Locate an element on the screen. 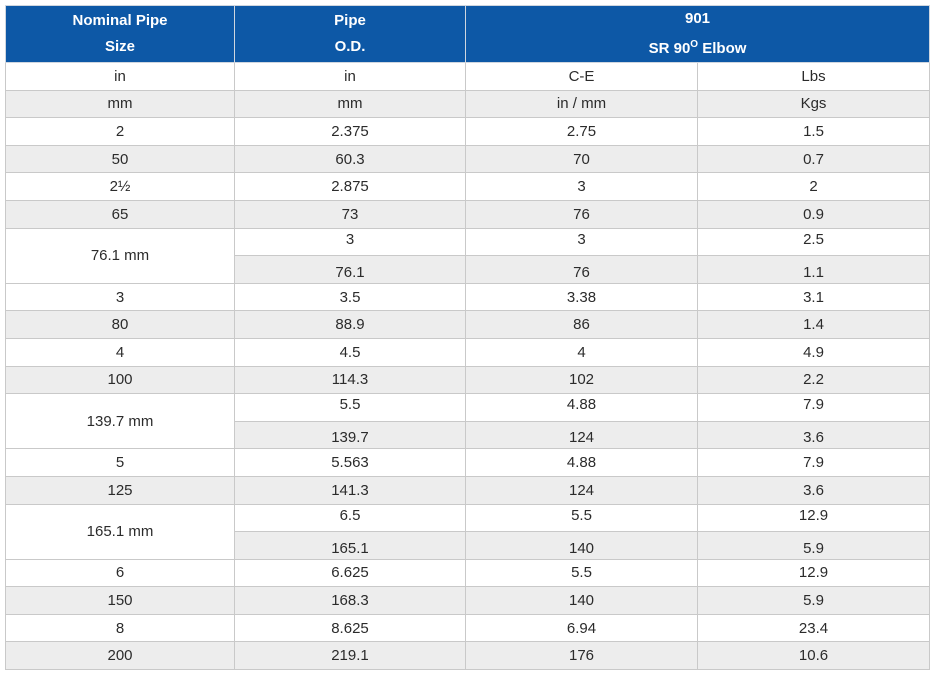 The image size is (933, 675). units-row-imperial: in in C-E Lbs is located at coordinates (468, 76).